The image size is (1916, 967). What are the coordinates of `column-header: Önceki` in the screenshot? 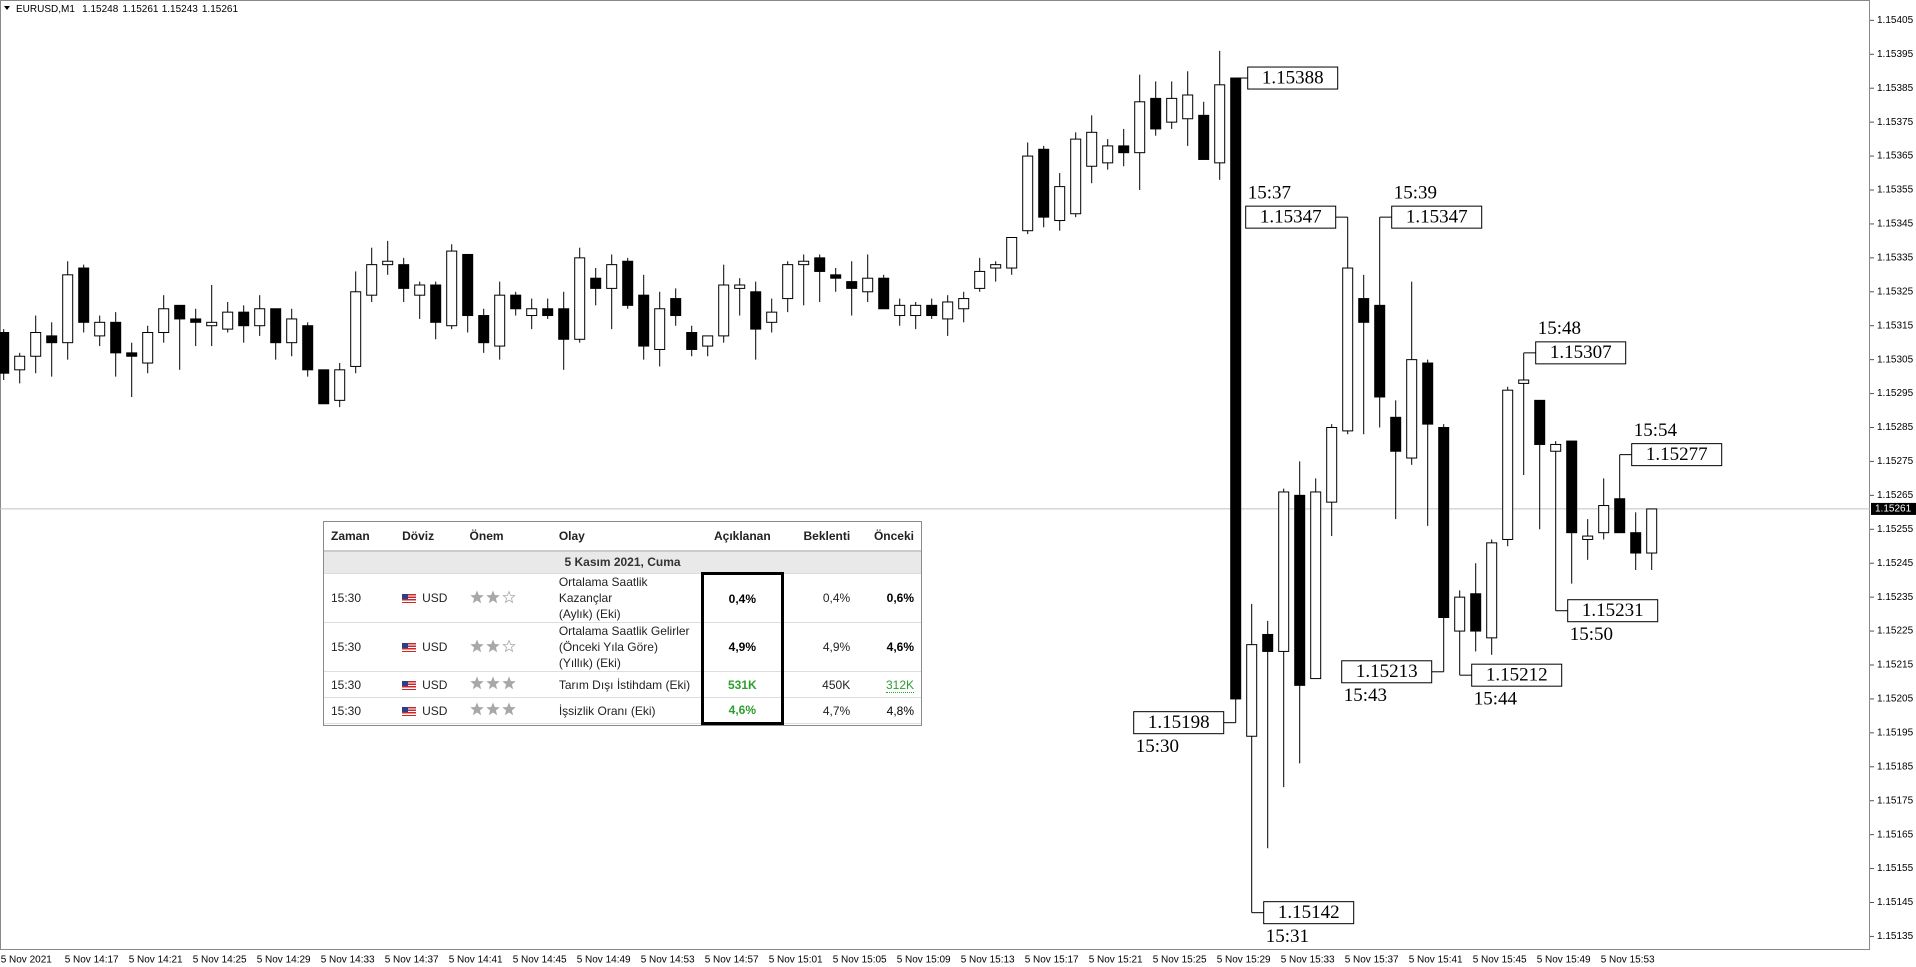 It's located at (889, 537).